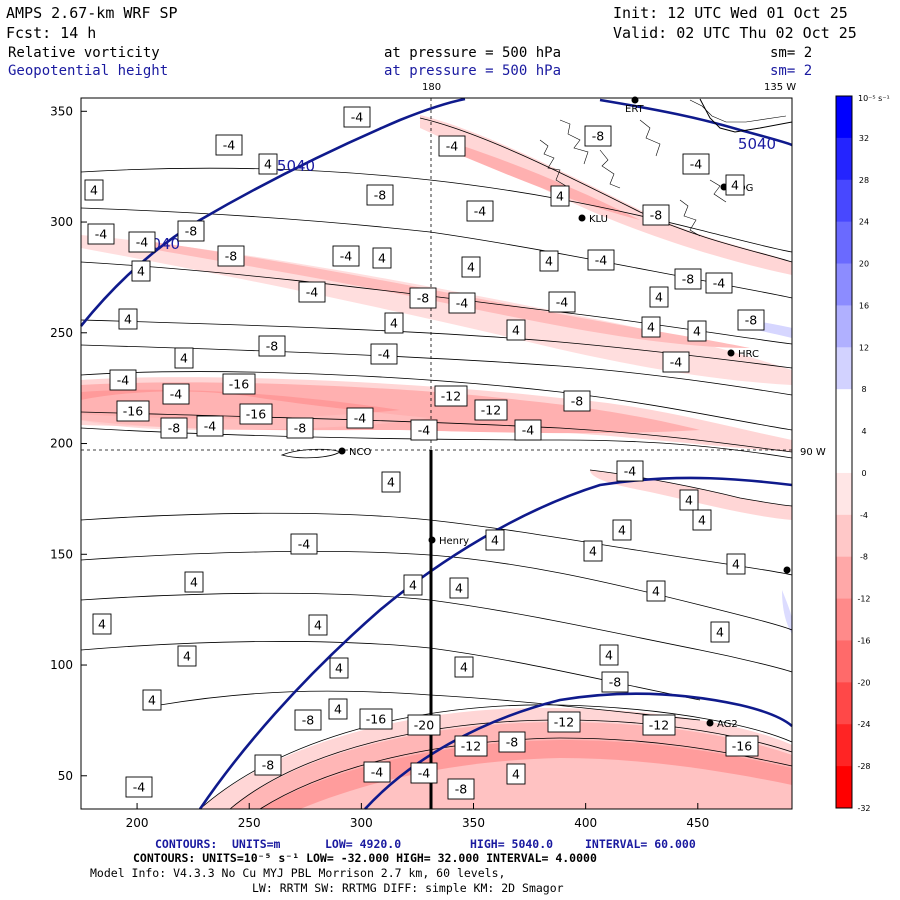 This screenshot has width=900, height=900. Describe the element at coordinates (61, 111) in the screenshot. I see `y-tick-label: 350` at that location.